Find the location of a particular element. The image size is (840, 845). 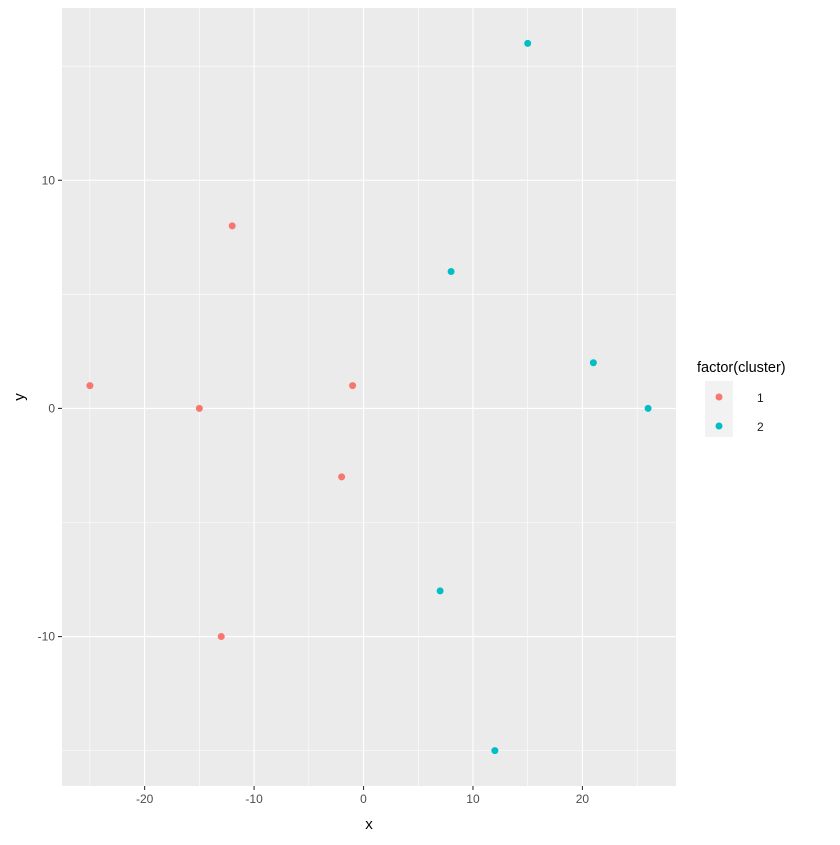

y-axis-label: y is located at coordinates (19, 397).